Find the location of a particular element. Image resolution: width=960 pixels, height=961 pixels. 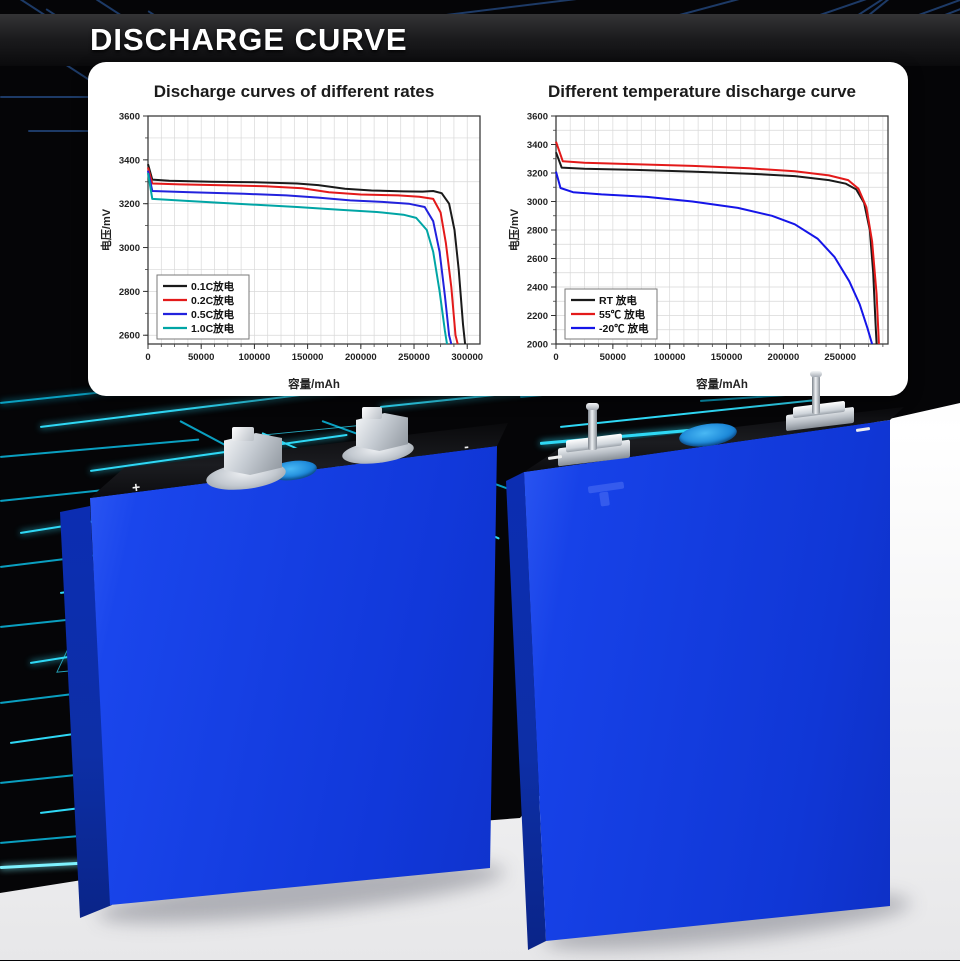

battery-left-terminal1-step-icon is located at coordinates (243, 434).